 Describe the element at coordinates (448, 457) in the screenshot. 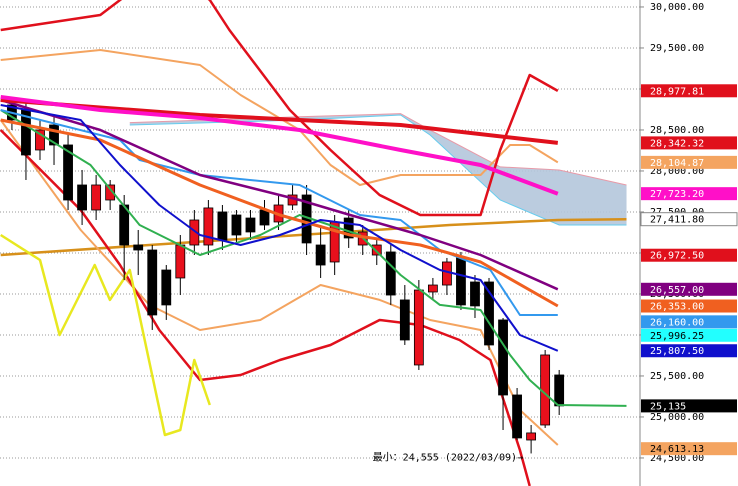

I see `annotation: 最小：24,555 (2022/03/09)→` at that location.